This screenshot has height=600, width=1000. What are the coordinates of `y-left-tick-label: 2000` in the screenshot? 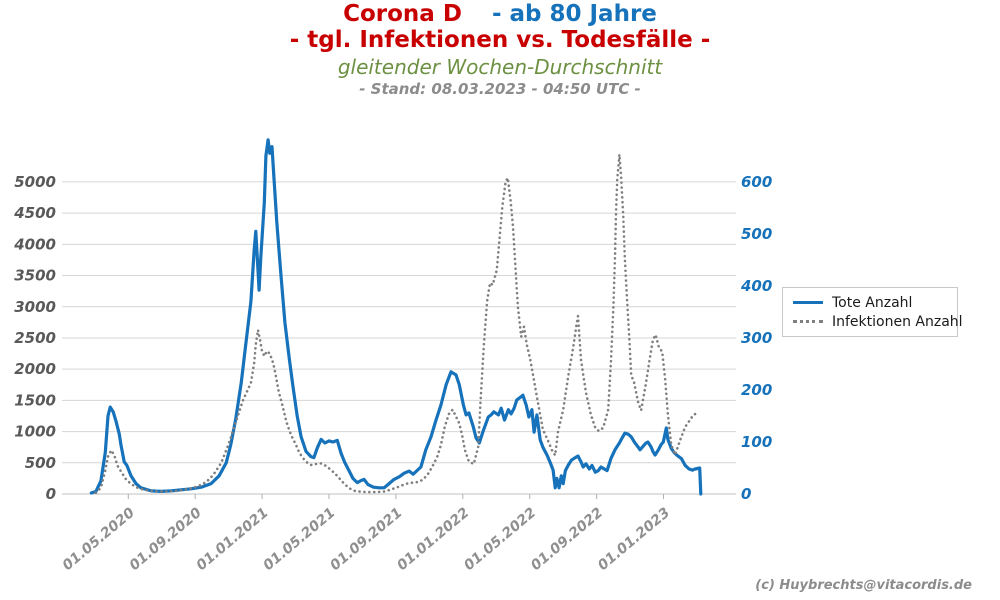 It's located at (35, 369).